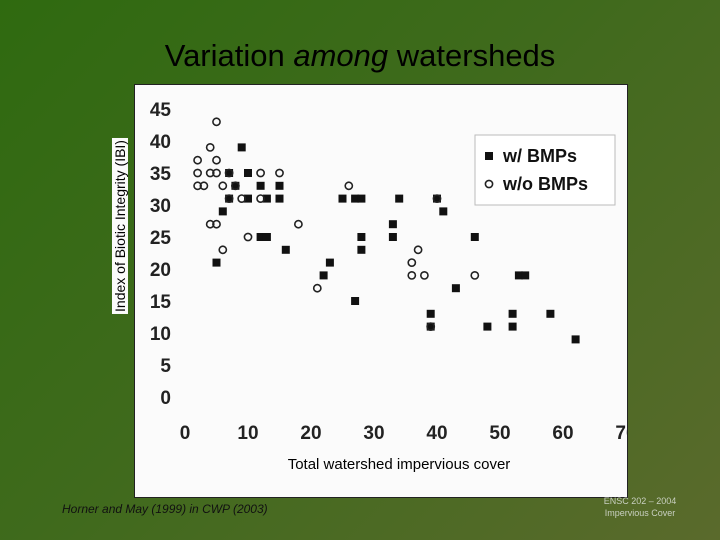 The height and width of the screenshot is (540, 720). Describe the element at coordinates (545, 170) in the screenshot. I see `legend-box` at that location.